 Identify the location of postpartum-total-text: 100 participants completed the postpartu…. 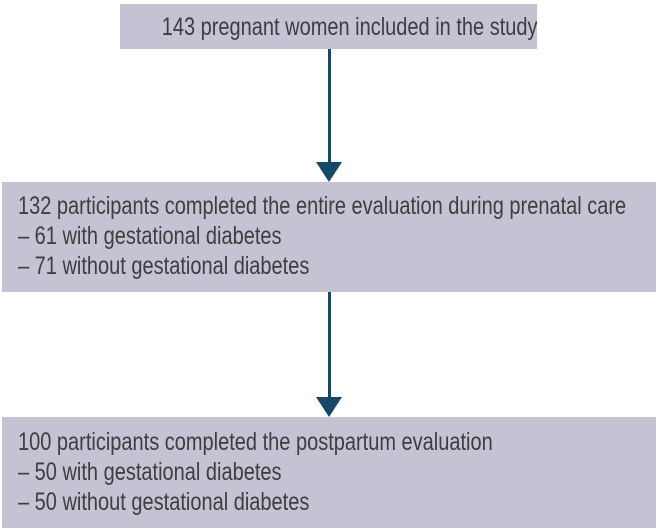
(255, 442).